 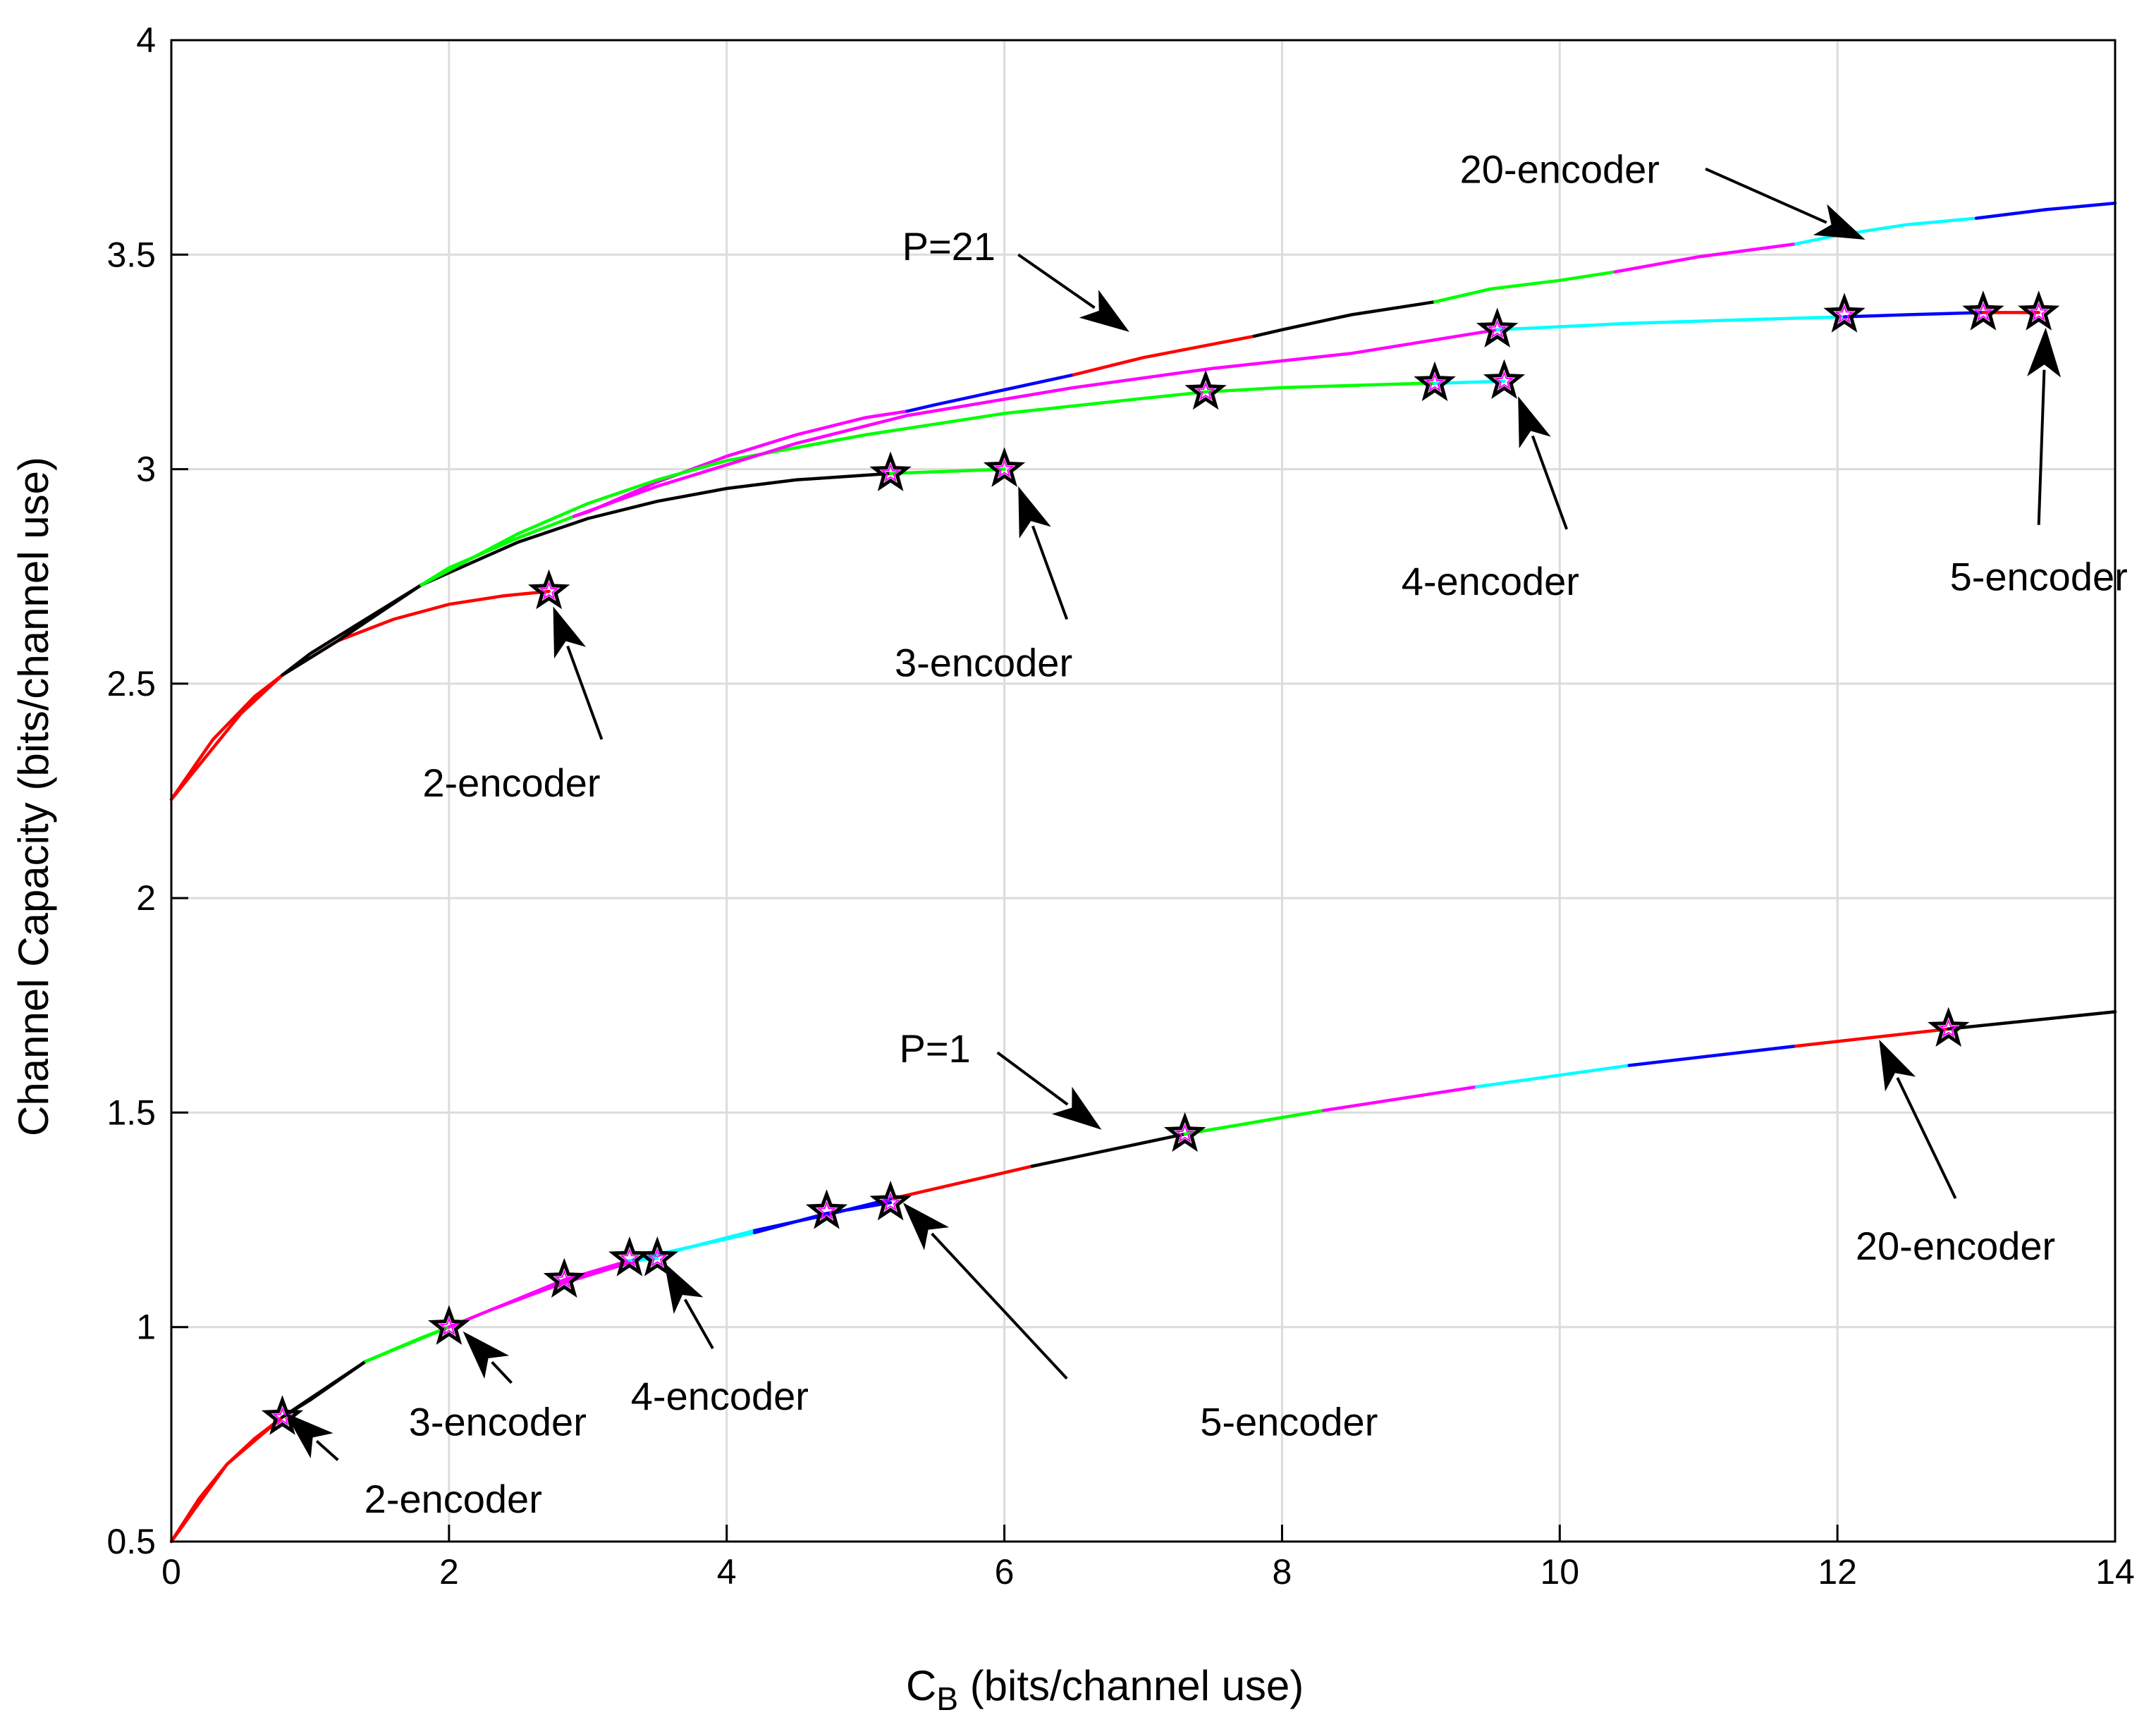 What do you see at coordinates (949, 246) in the screenshot?
I see `annotation-label: P=21` at bounding box center [949, 246].